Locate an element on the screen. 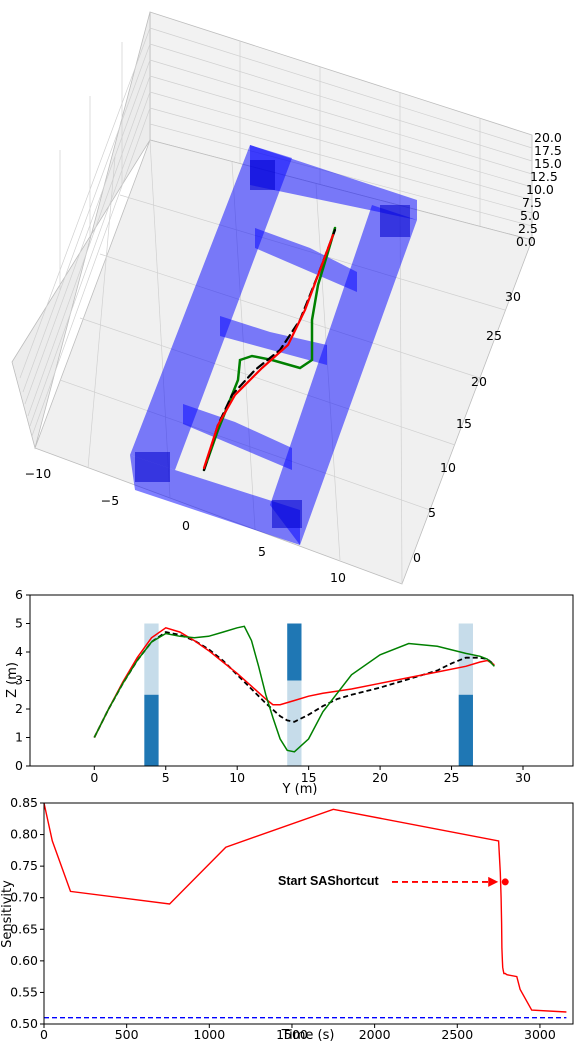  frame-corner-bottom-right is located at coordinates (287, 514).